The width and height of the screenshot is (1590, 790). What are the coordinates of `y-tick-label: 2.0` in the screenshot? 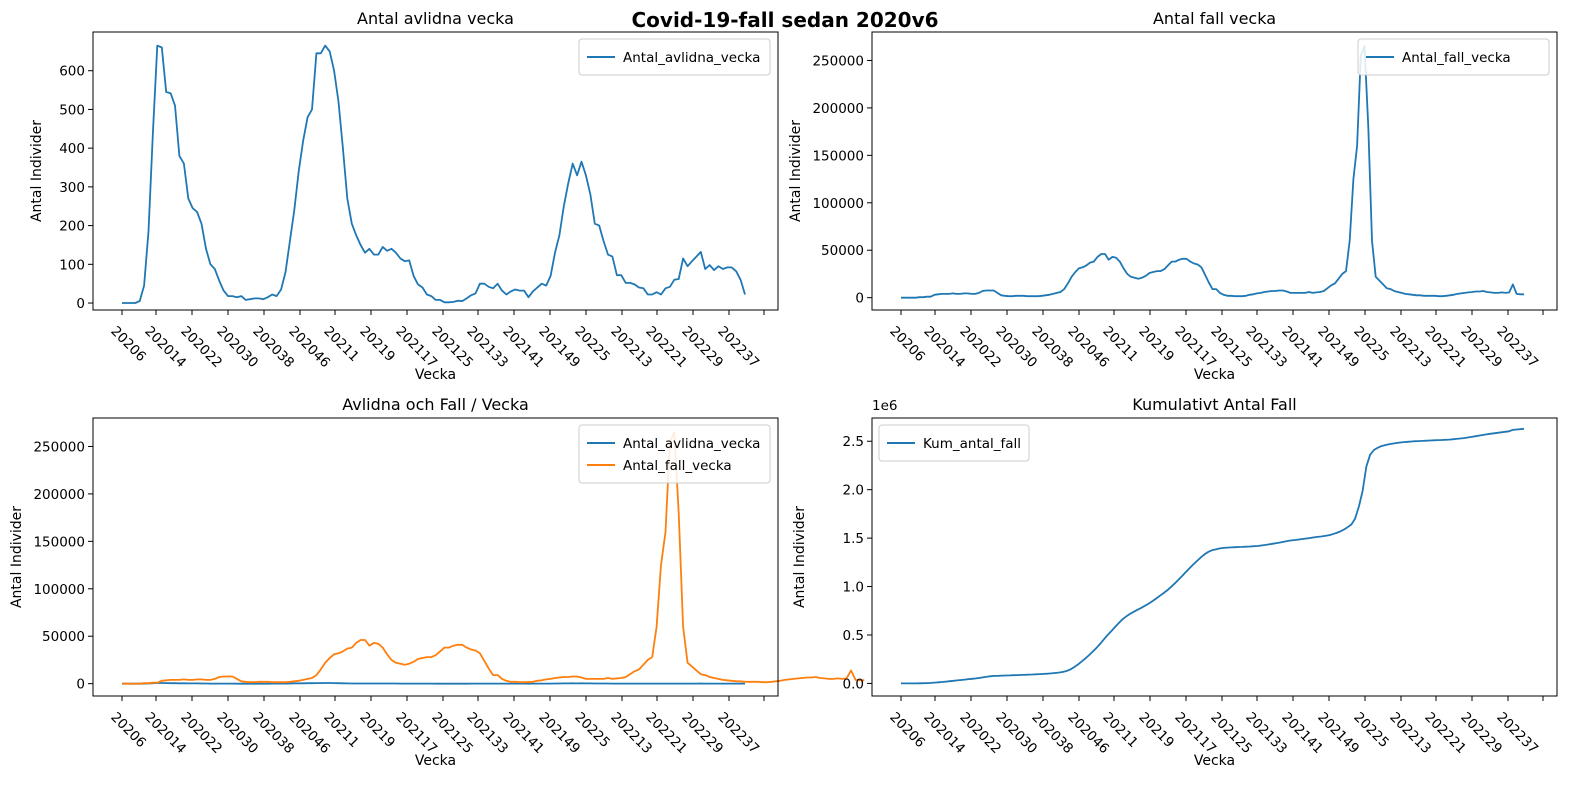 It's located at (853, 491).